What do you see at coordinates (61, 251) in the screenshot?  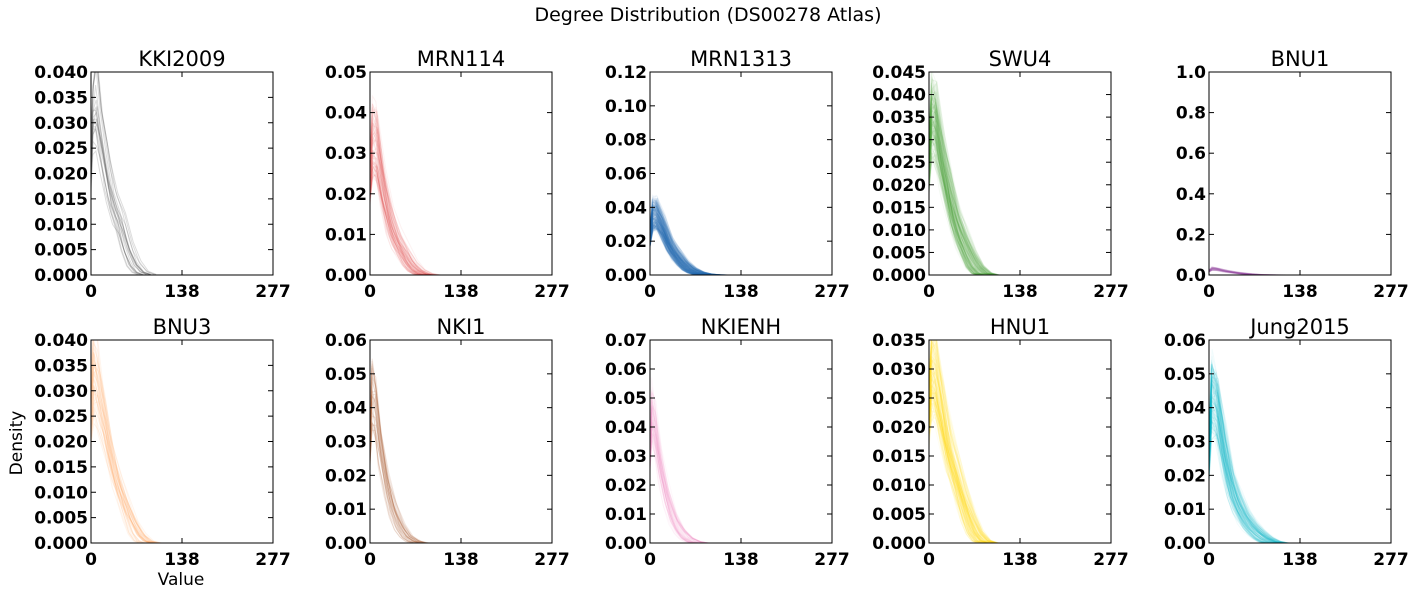 I see `y-tick-label: 0.005` at bounding box center [61, 251].